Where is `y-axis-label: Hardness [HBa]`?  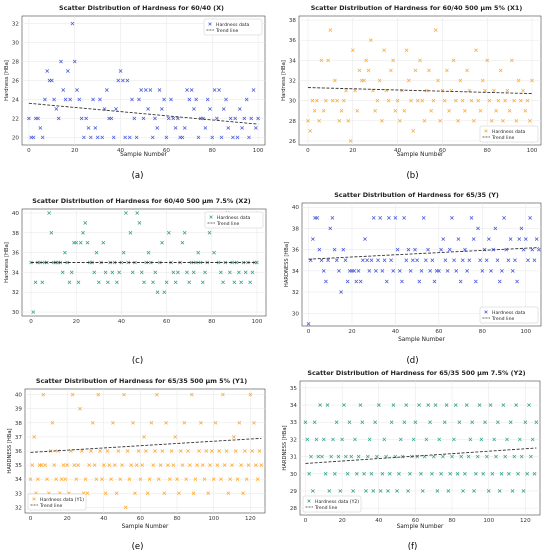 y-axis-label: Hardness [HBa] is located at coordinates (284, 80).